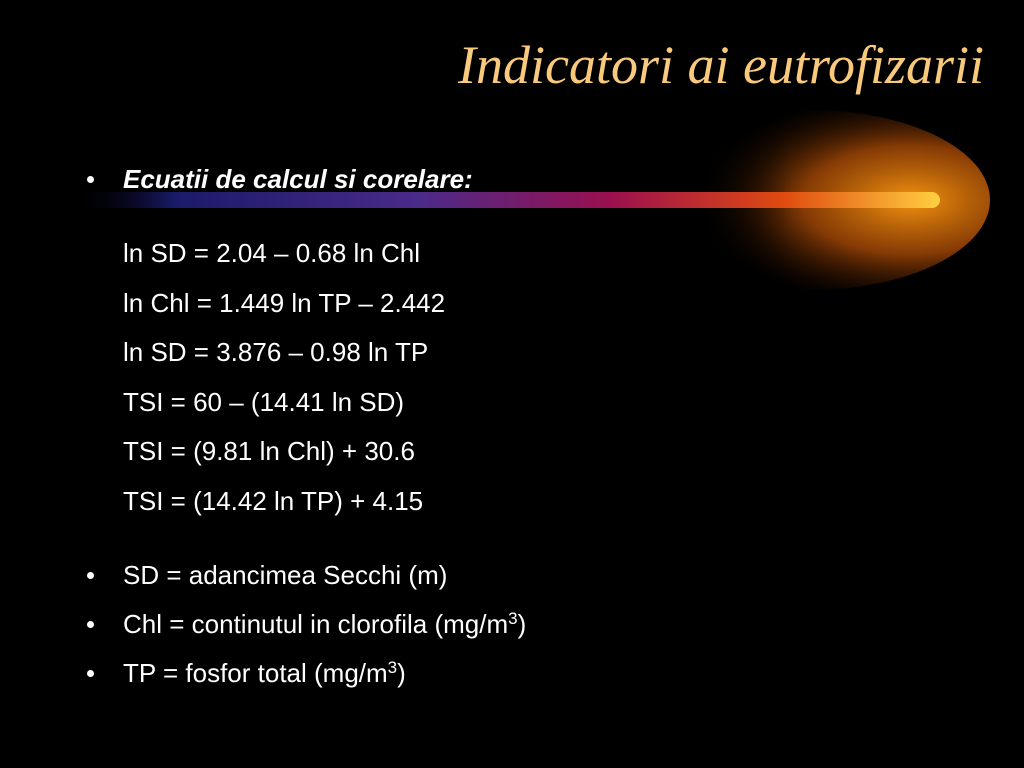  I want to click on definition: SD = adancimea Secchi (m), so click(285, 575).